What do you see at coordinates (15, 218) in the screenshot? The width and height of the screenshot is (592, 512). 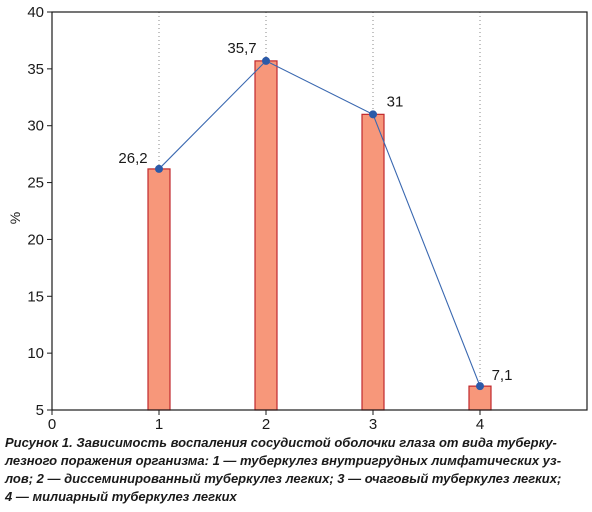 I see `y-axis-title: %` at bounding box center [15, 218].